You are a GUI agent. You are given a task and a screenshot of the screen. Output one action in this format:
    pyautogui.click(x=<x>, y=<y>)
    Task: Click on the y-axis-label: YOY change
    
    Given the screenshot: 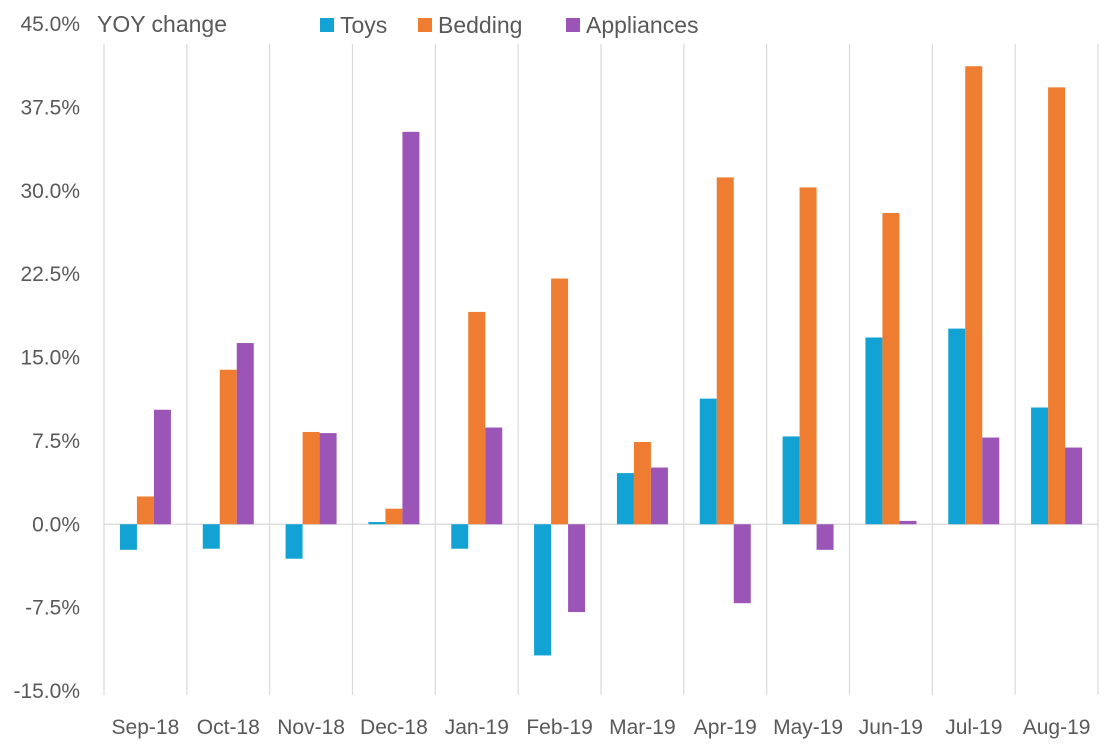 What is the action you would take?
    pyautogui.click(x=162, y=24)
    